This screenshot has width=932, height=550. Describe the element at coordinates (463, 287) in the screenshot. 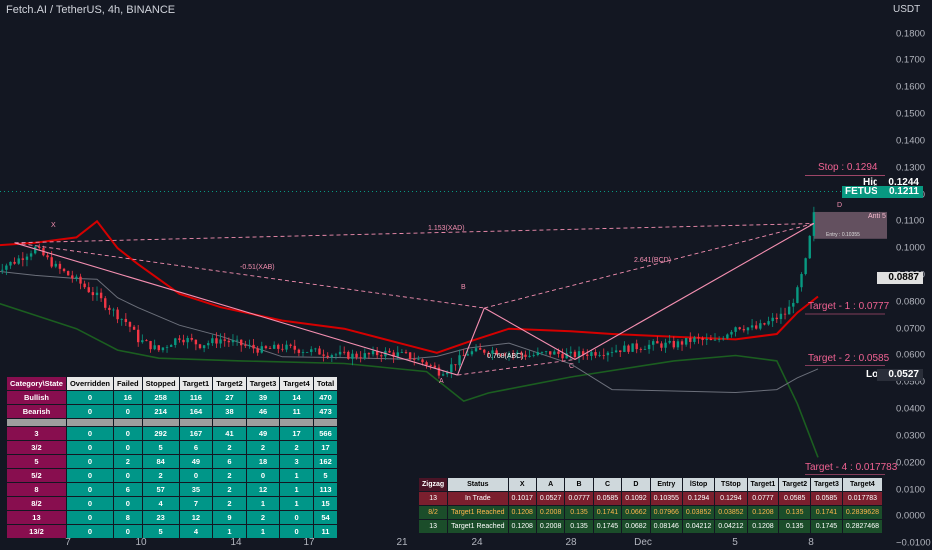

I see `point-b-label: B` at that location.